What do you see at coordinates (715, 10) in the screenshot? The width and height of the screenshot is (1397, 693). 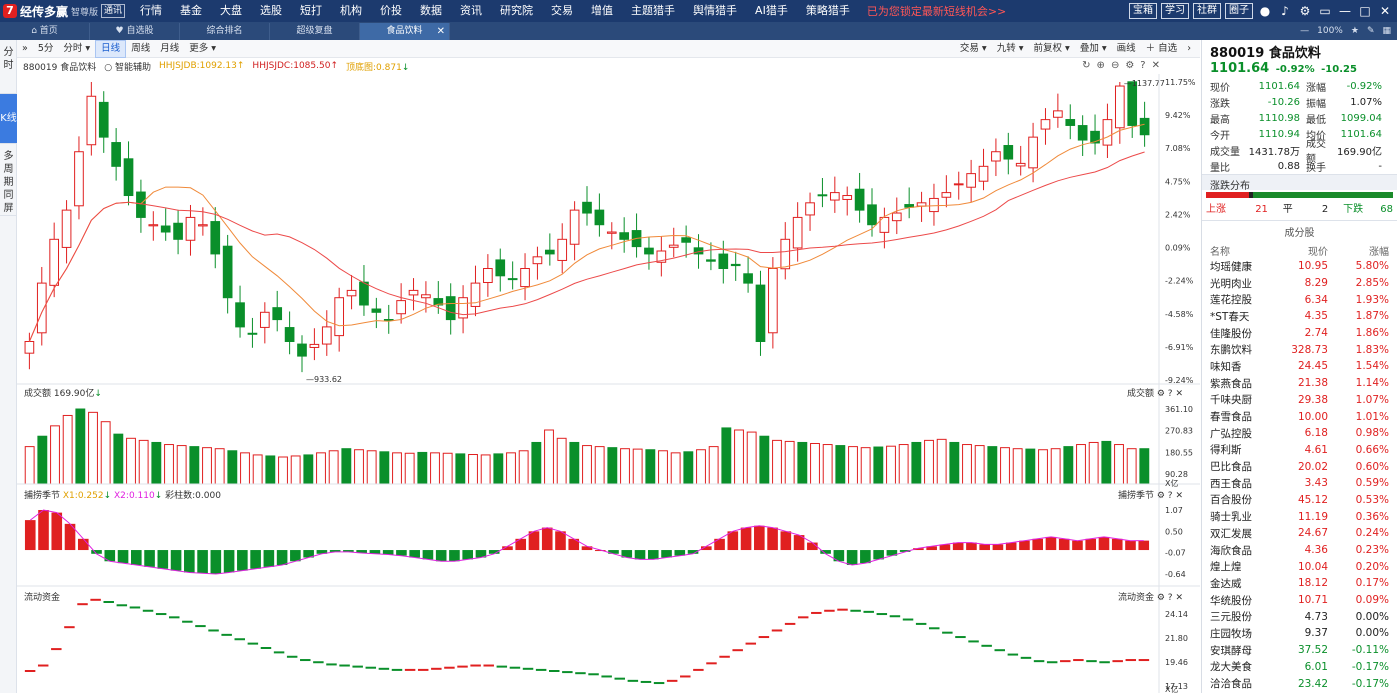 I see `nav-item: 舆情猎手` at bounding box center [715, 10].